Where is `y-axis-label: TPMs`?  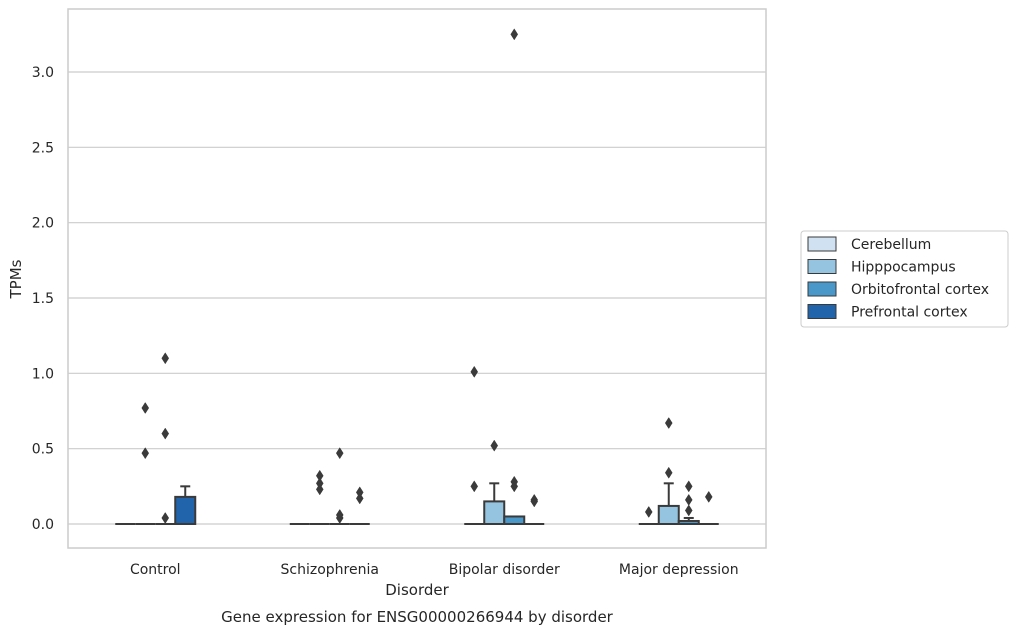
y-axis-label: TPMs is located at coordinates (16, 279).